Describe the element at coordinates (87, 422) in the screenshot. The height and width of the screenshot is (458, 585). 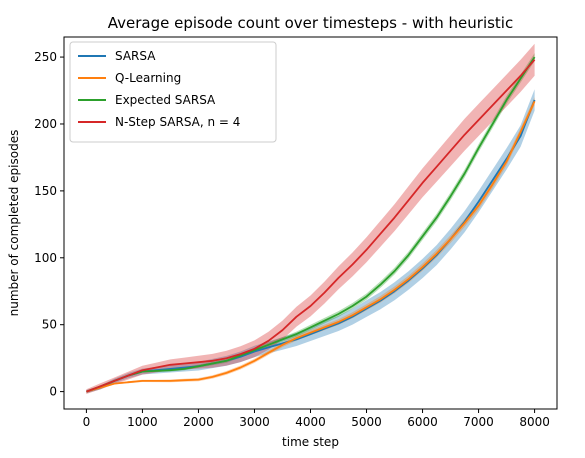
I see `x-tick-label: 0` at that location.